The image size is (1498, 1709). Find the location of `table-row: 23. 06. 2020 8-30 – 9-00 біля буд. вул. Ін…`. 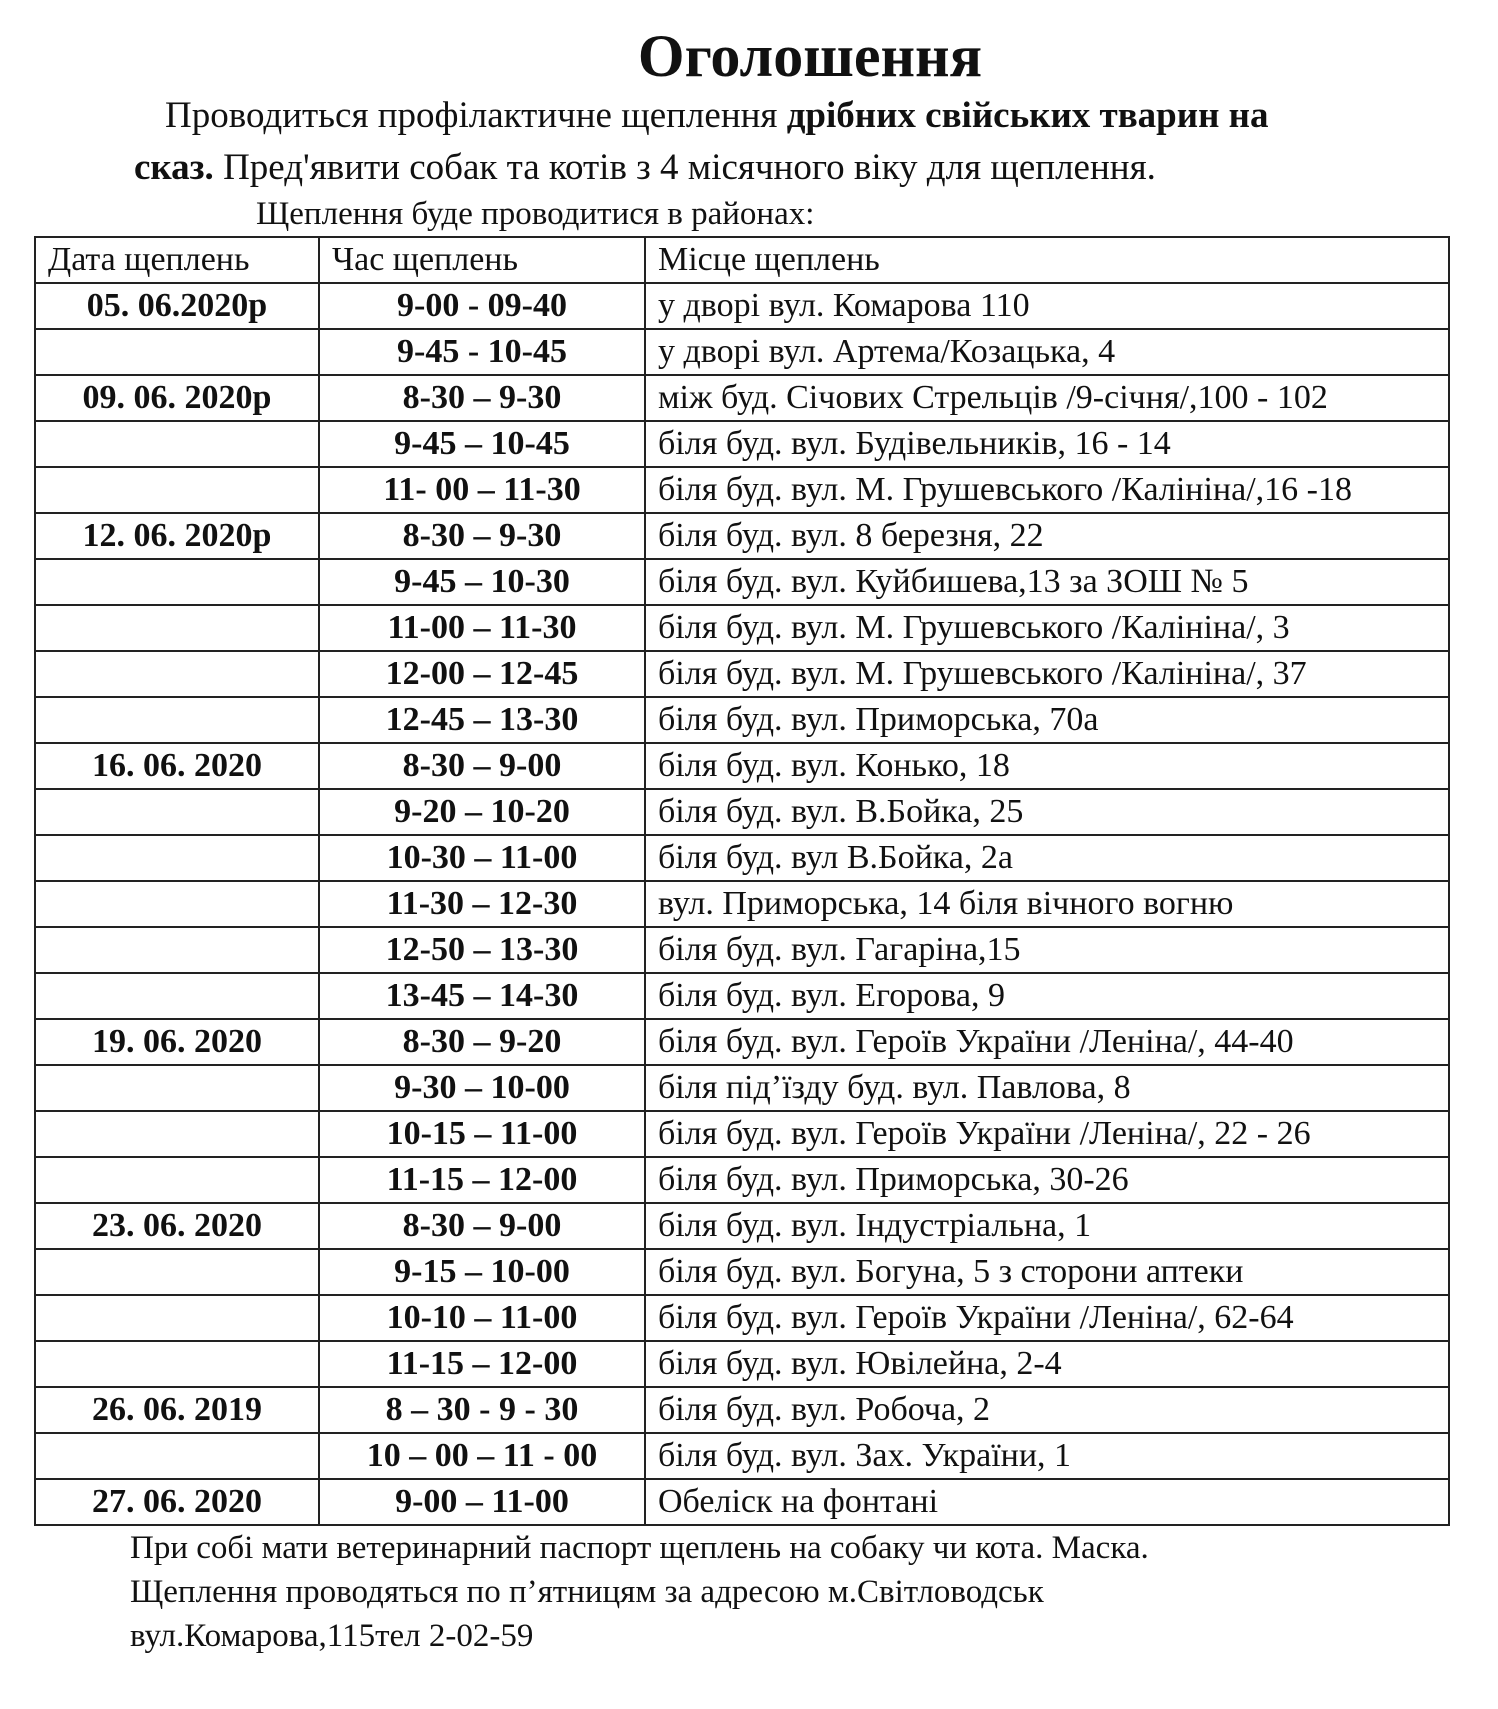

table-row: 23. 06. 2020 8-30 – 9-00 біля буд. вул. Ін… is located at coordinates (742, 1226).